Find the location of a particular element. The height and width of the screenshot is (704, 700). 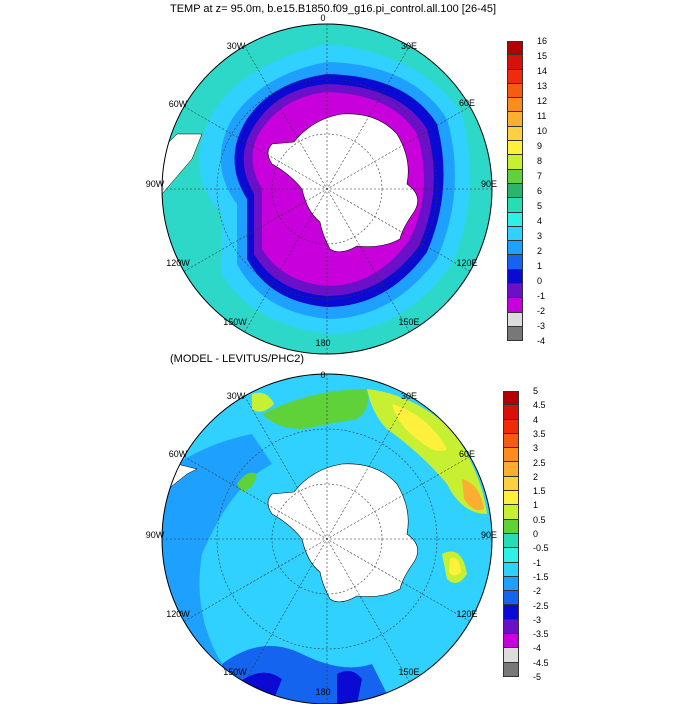

lon-label: 30E is located at coordinates (409, 46).